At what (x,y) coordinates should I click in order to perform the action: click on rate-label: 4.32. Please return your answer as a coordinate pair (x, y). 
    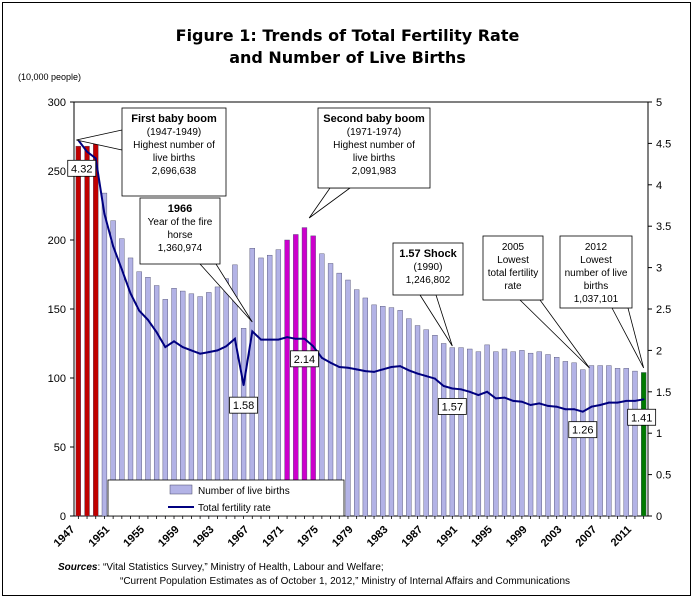
    Looking at the image, I should click on (81, 169).